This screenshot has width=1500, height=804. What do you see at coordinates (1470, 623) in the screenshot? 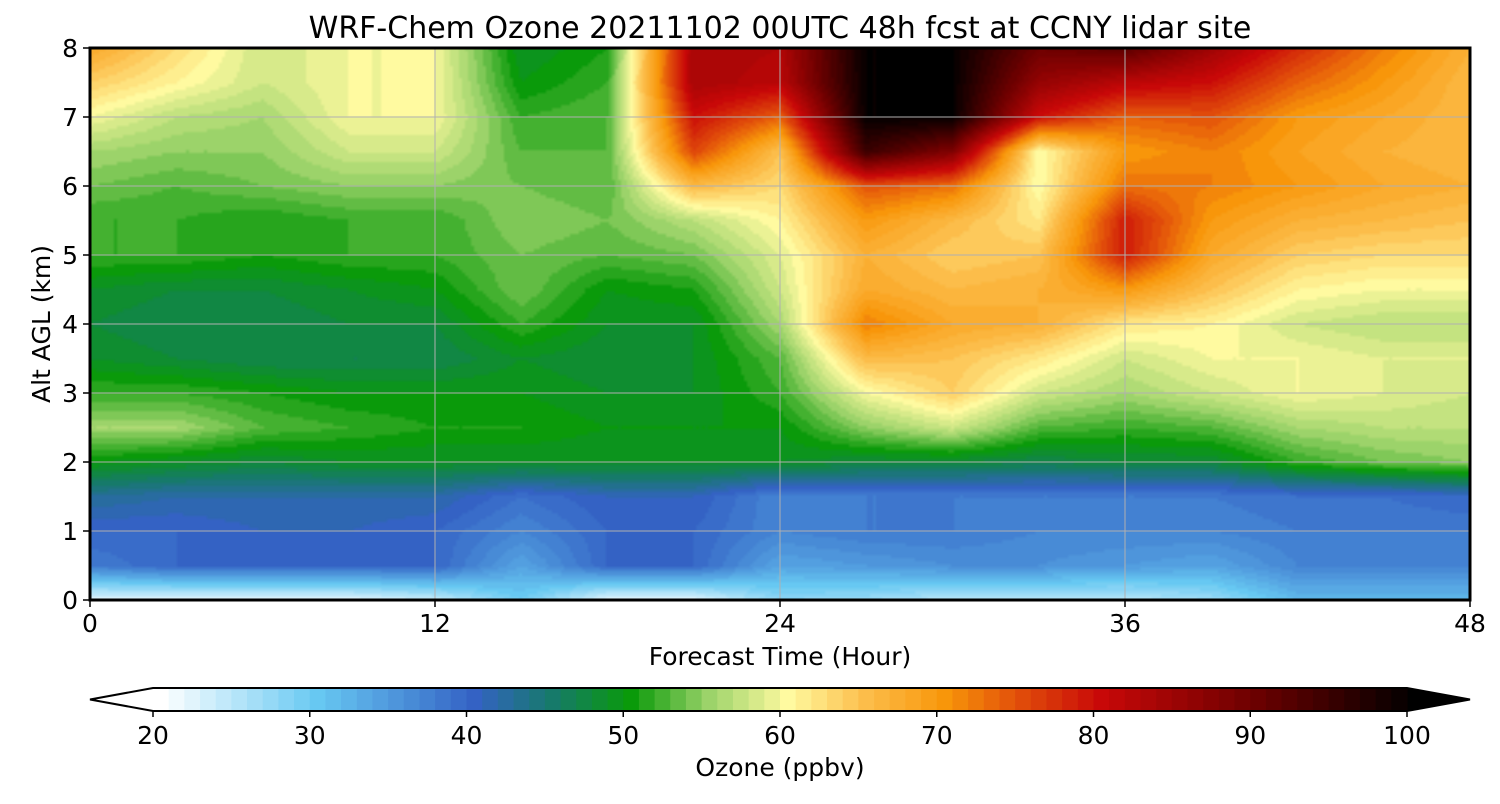
I see `x-tick-label: 48` at bounding box center [1470, 623].